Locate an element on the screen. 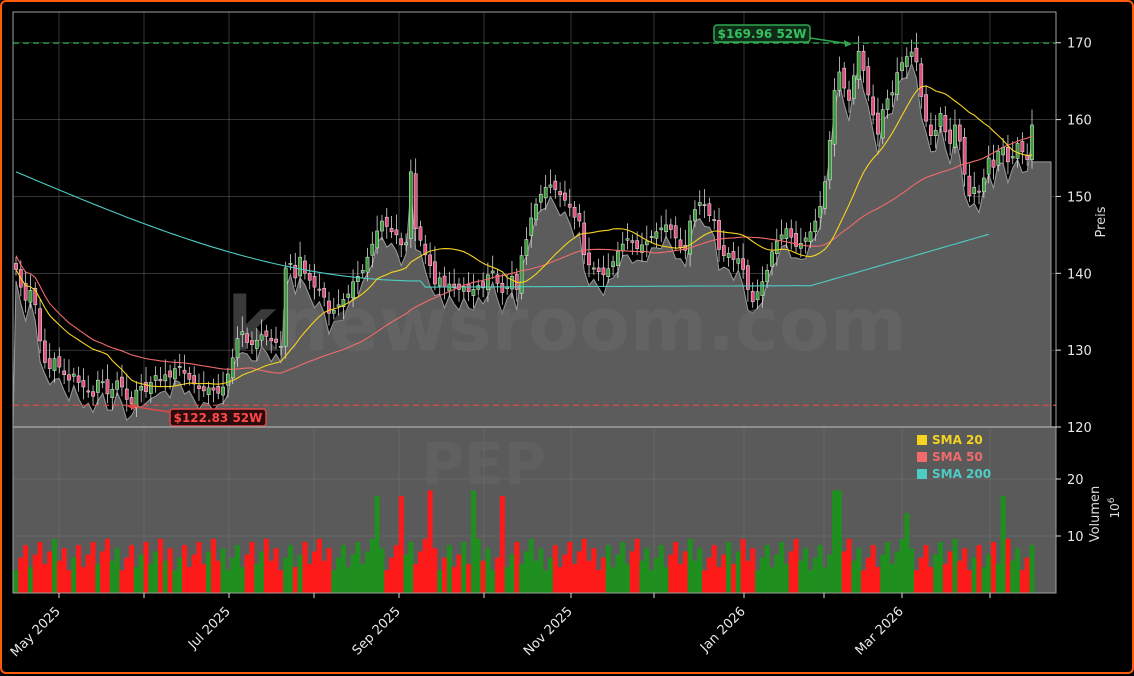  price-tick: 150 is located at coordinates (1079, 197).